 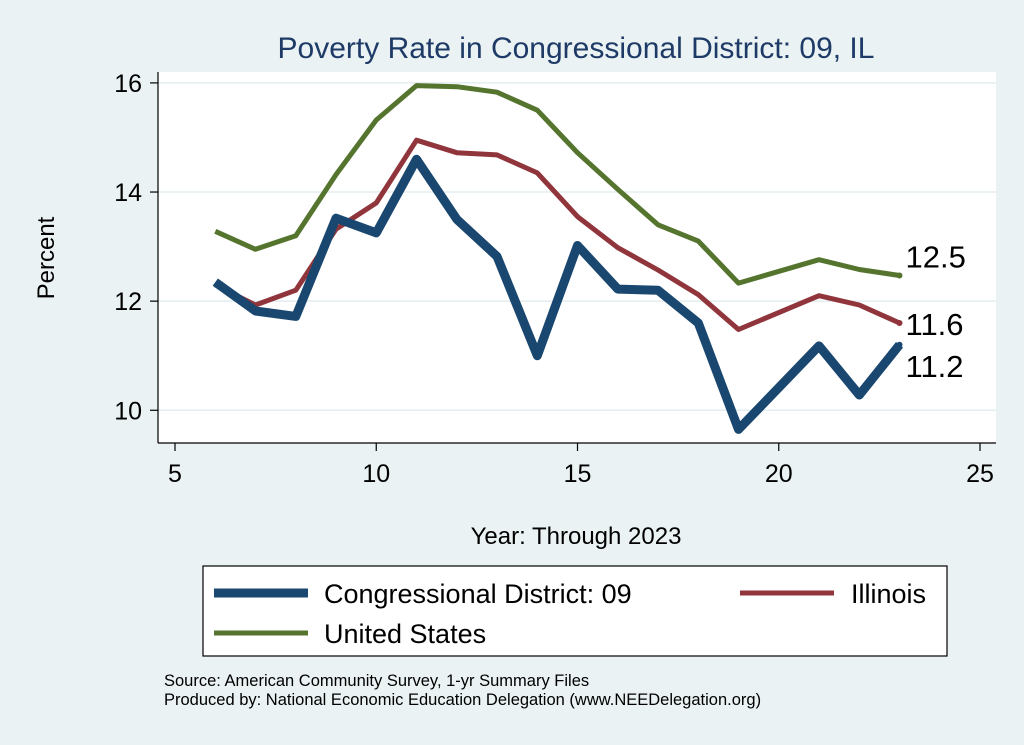 What do you see at coordinates (576, 536) in the screenshot?
I see `x-axis-title: Year: Through 2023` at bounding box center [576, 536].